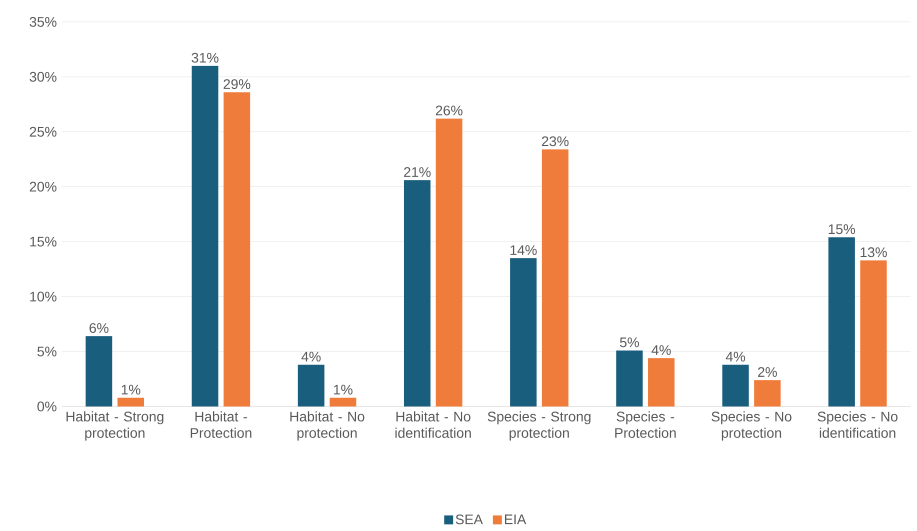 This screenshot has height=531, width=917. What do you see at coordinates (43, 187) in the screenshot?
I see `y-tick-label: 20%` at bounding box center [43, 187].